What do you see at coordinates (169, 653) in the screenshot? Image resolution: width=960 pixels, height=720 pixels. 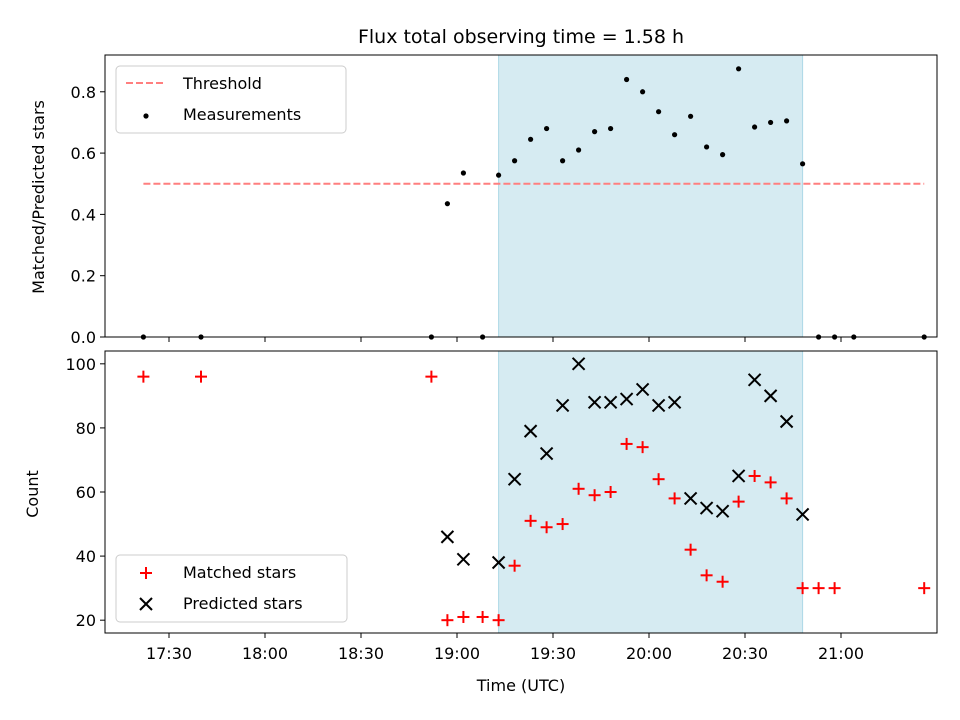 I see `x-tick-label: 17:30` at bounding box center [169, 653].